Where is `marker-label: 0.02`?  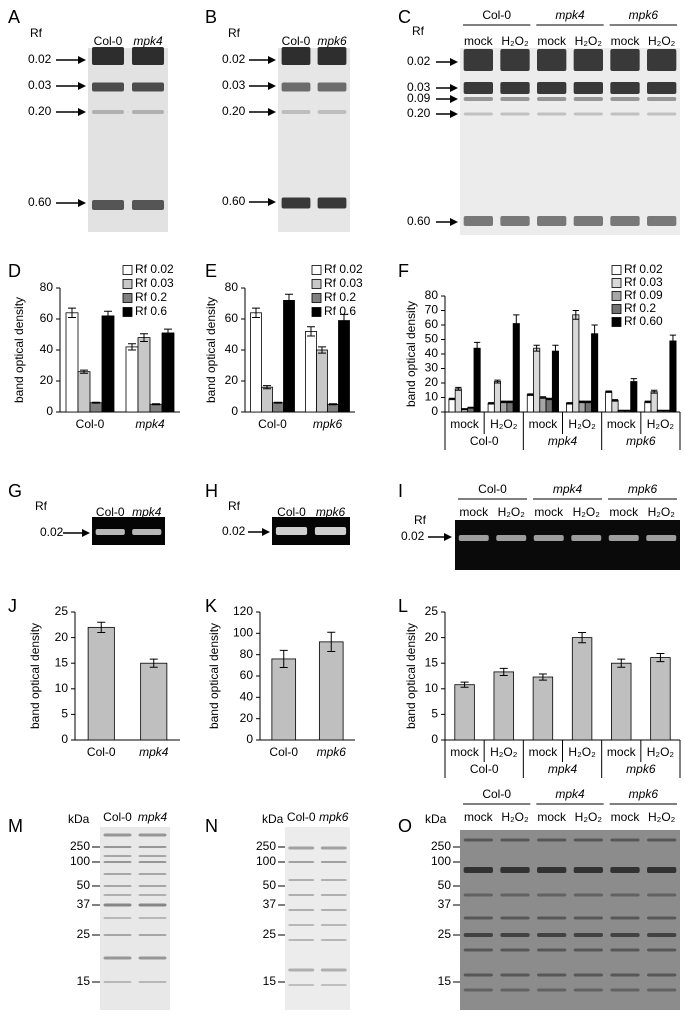 marker-label: 0.02 is located at coordinates (52, 532).